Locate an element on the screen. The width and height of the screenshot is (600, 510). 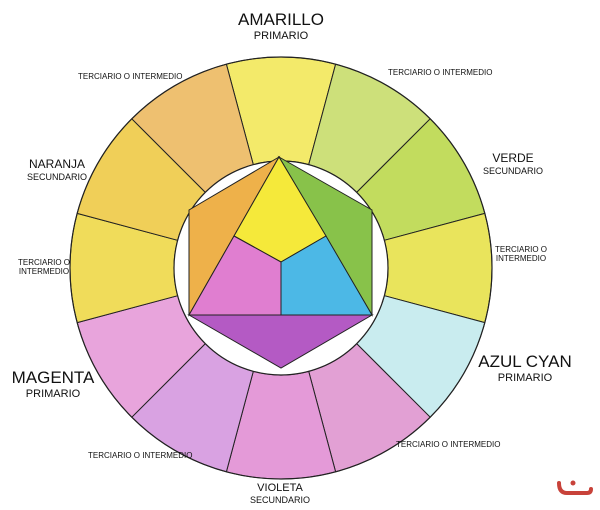
label-terciario-bottom-right: TERCIARIO O INTERMEDIO is located at coordinates (448, 444).